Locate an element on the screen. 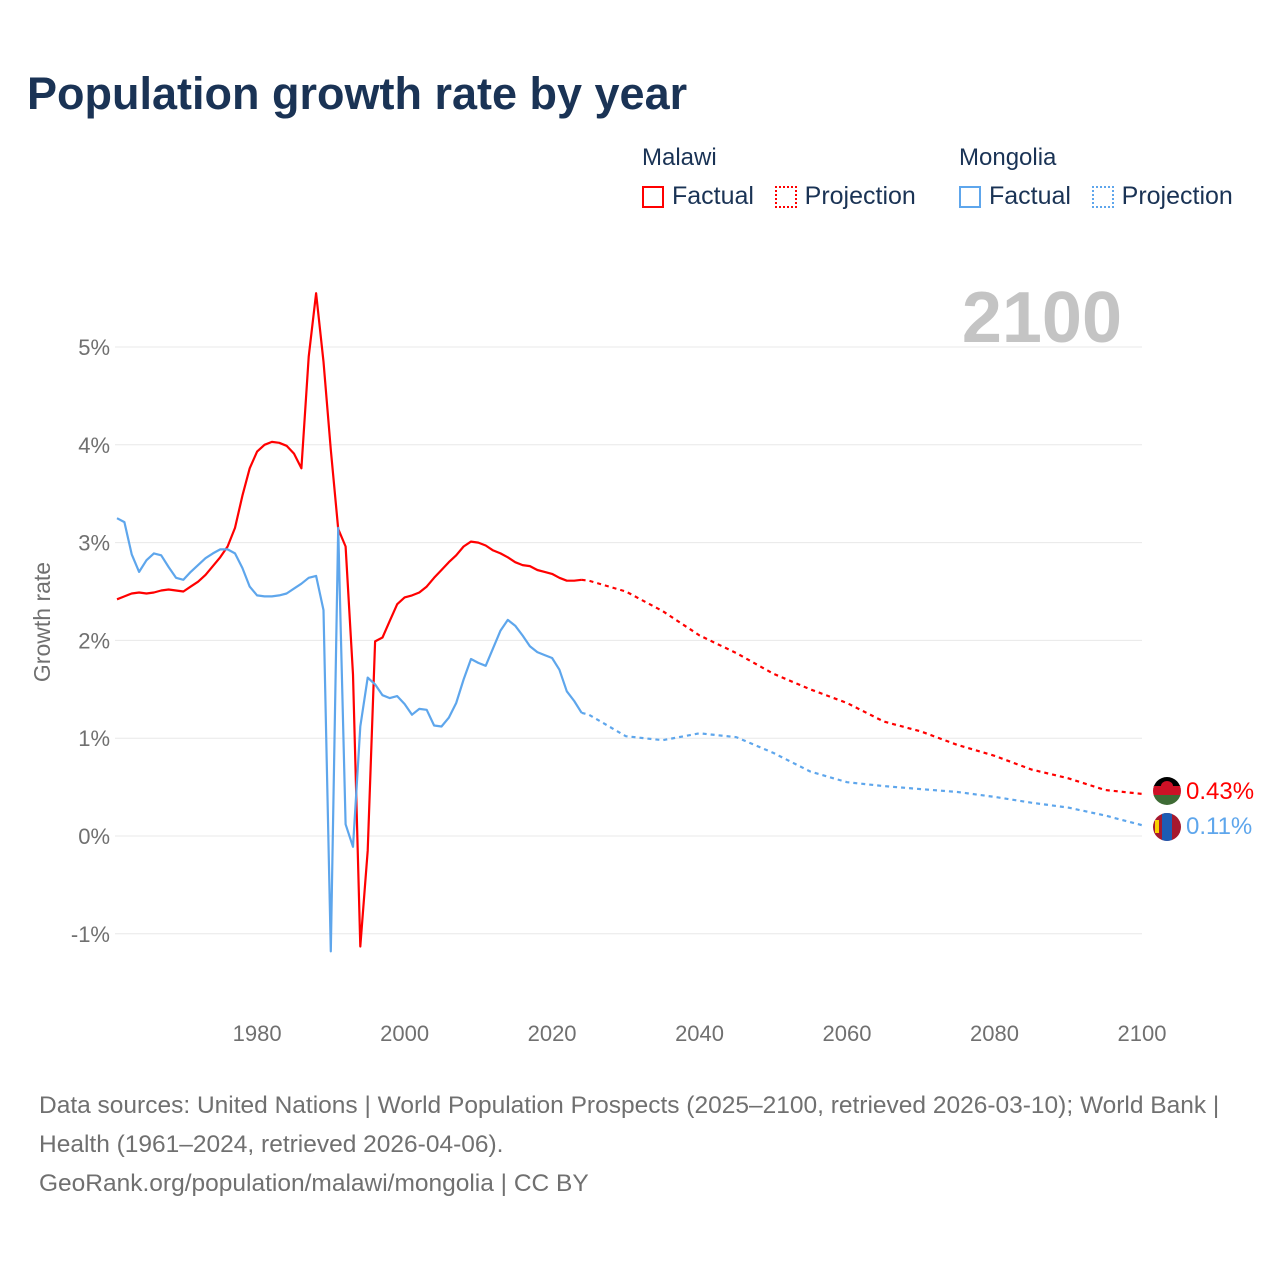 The height and width of the screenshot is (1280, 1280). y-axis-label: Growth rate is located at coordinates (42, 622).